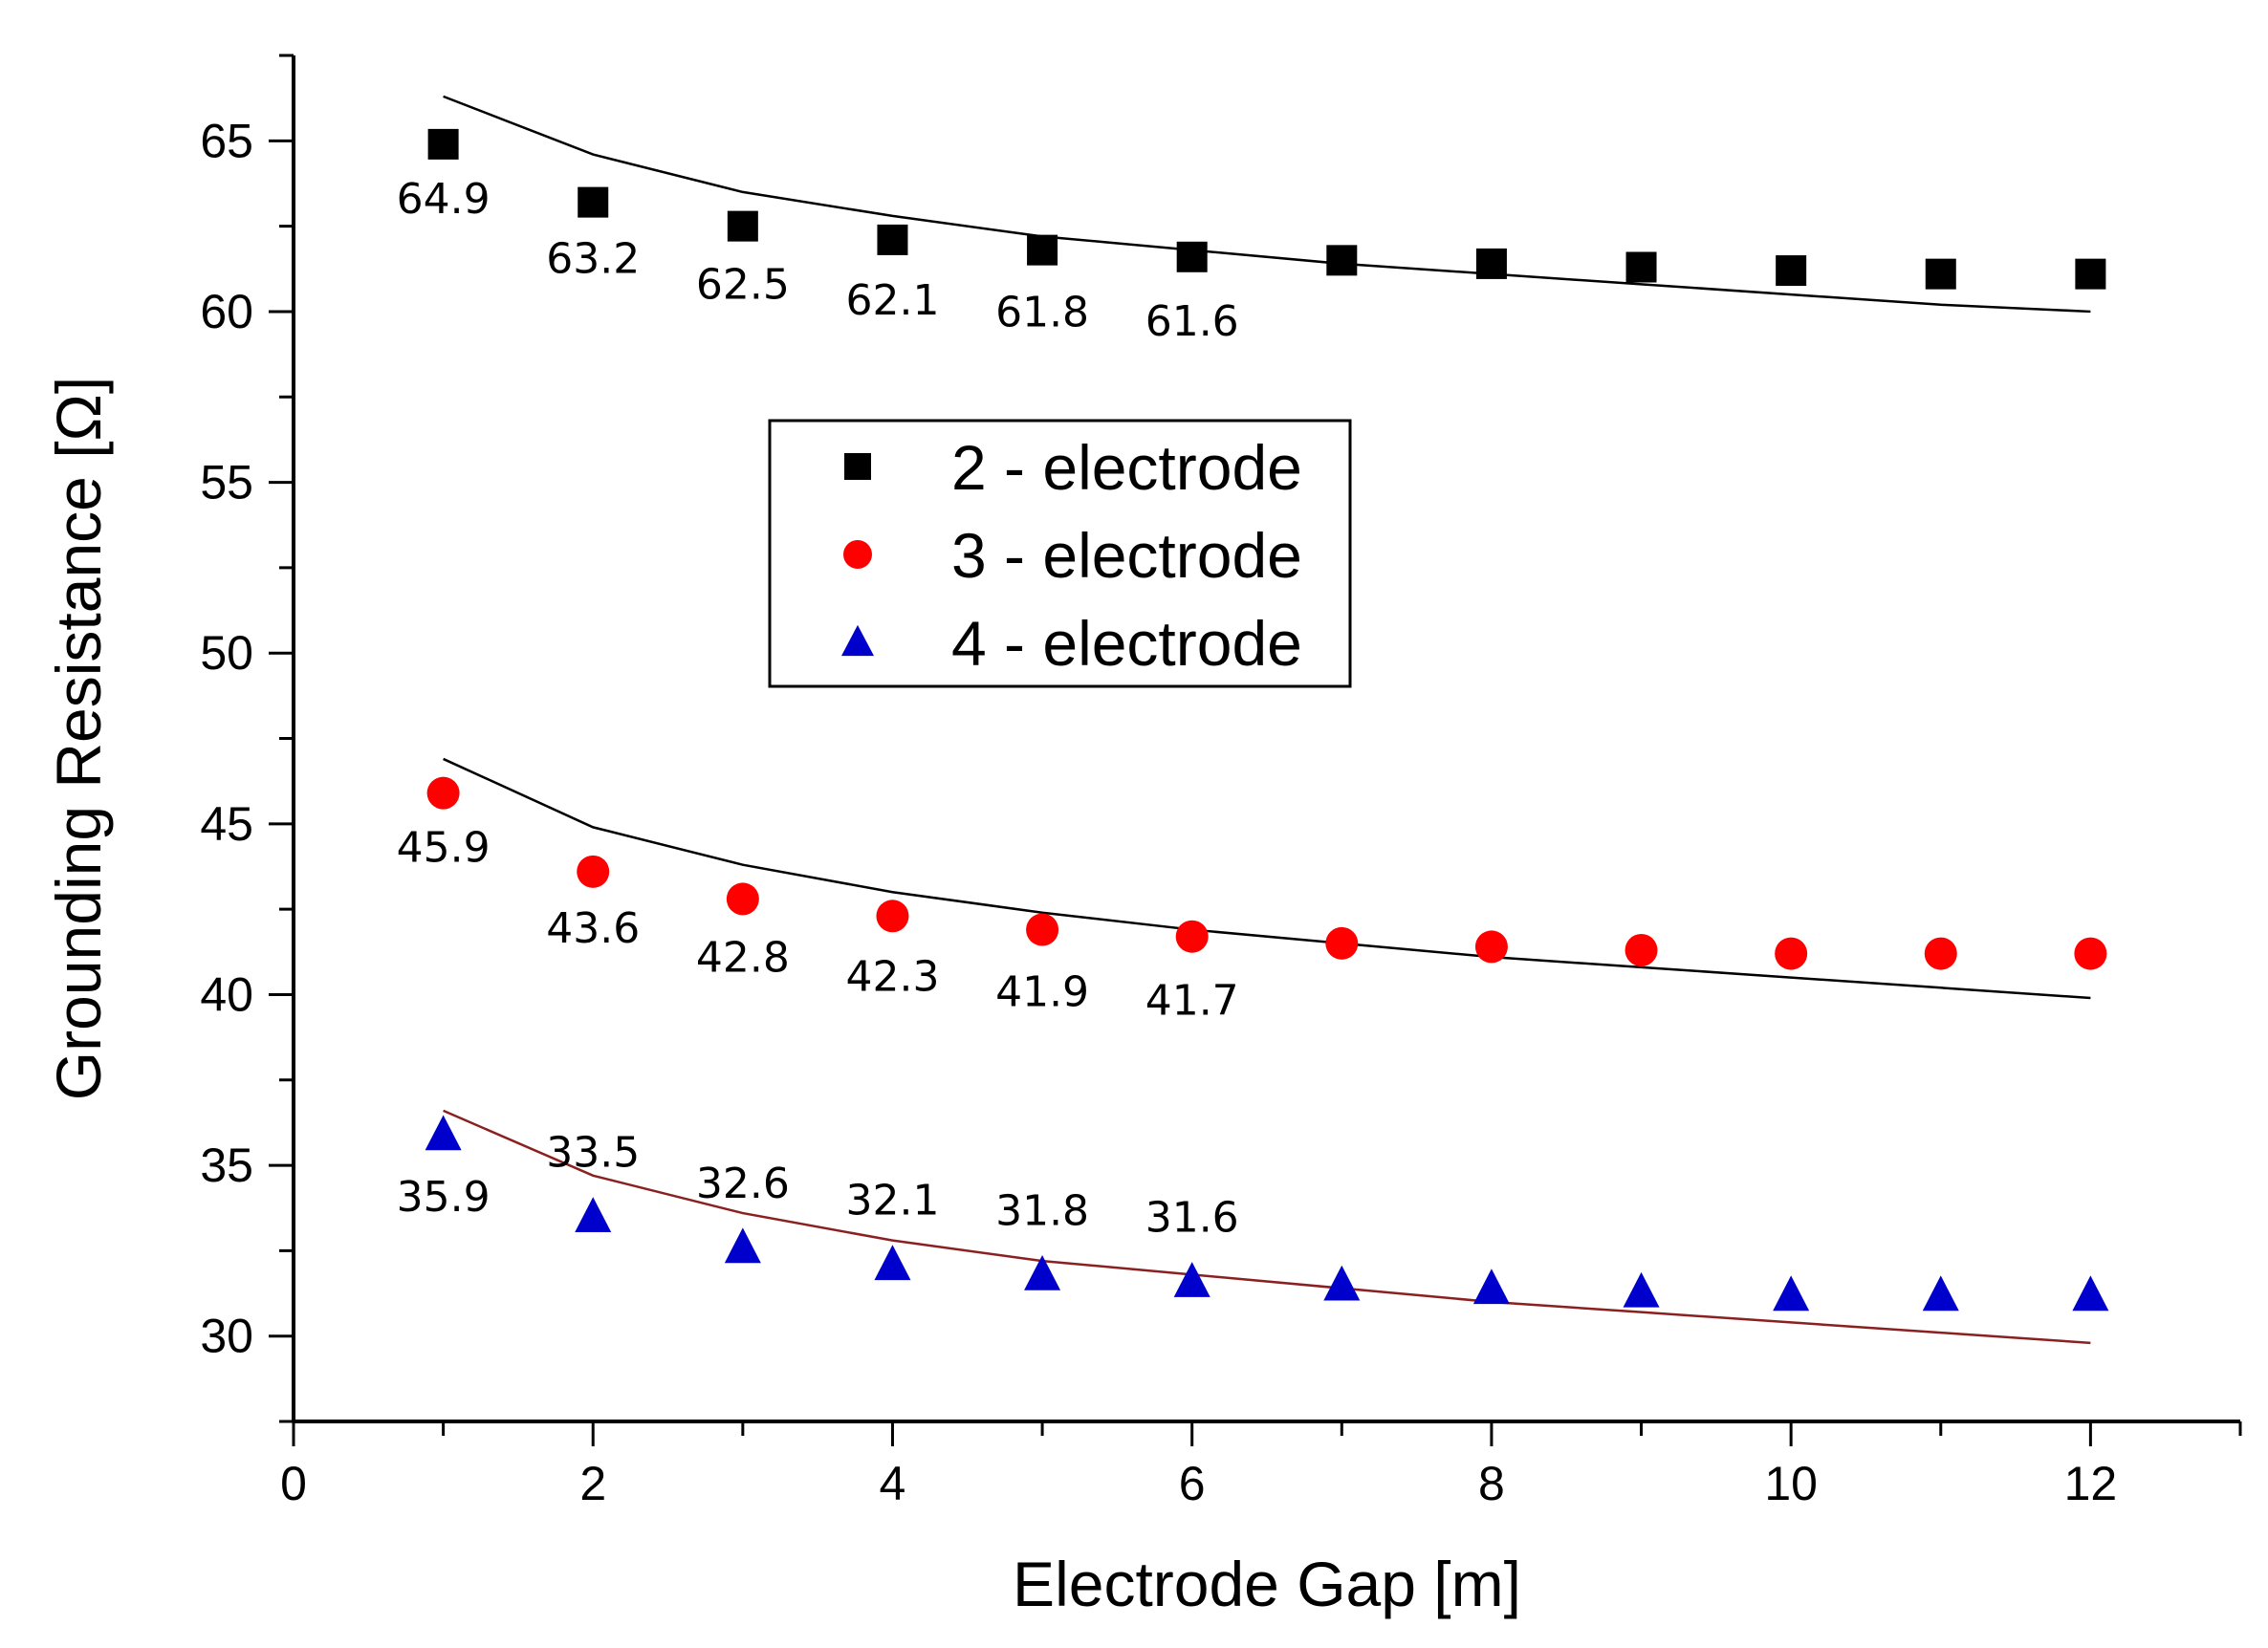 This screenshot has height=1648, width=2268. Describe the element at coordinates (444, 849) in the screenshot. I see `data-label: 45.9` at that location.